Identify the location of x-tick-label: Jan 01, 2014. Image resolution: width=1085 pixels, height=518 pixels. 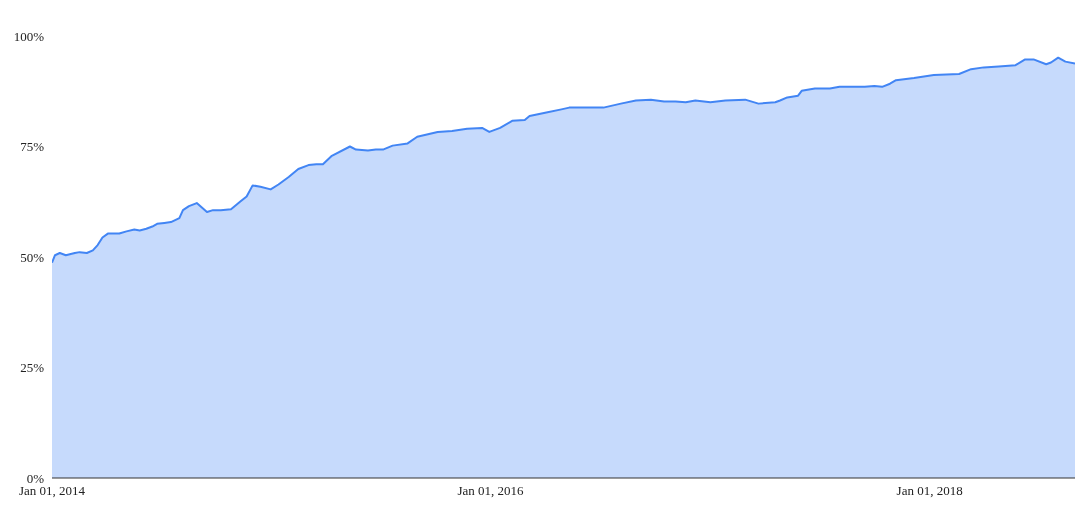
(52, 491).